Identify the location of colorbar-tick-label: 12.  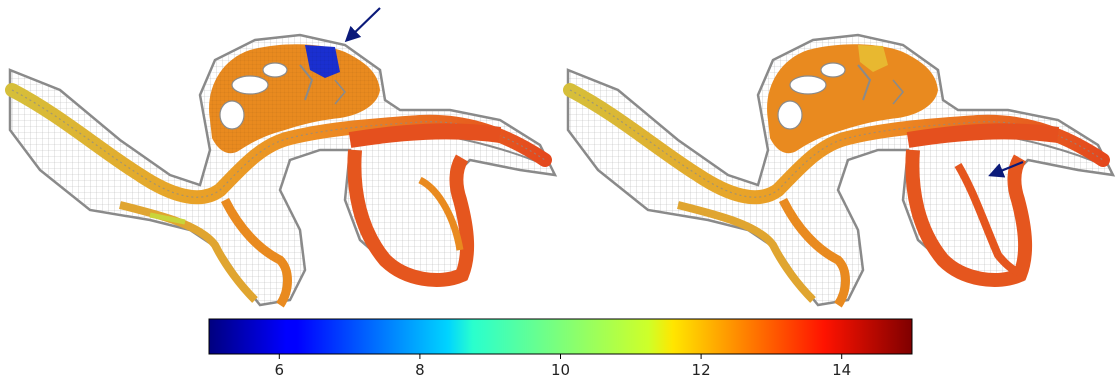
(701, 369).